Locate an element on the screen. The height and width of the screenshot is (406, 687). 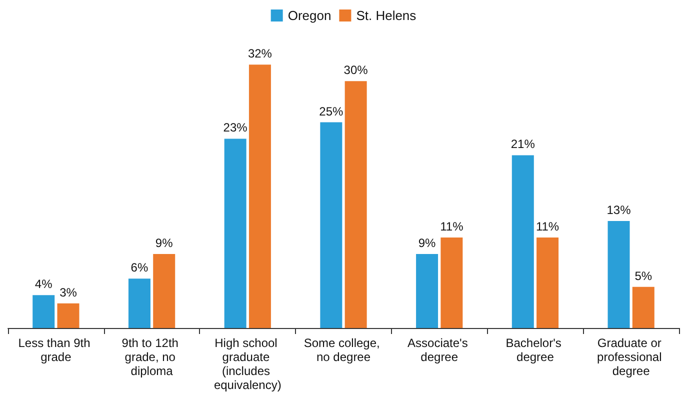
data-label: 25% is located at coordinates (331, 111).